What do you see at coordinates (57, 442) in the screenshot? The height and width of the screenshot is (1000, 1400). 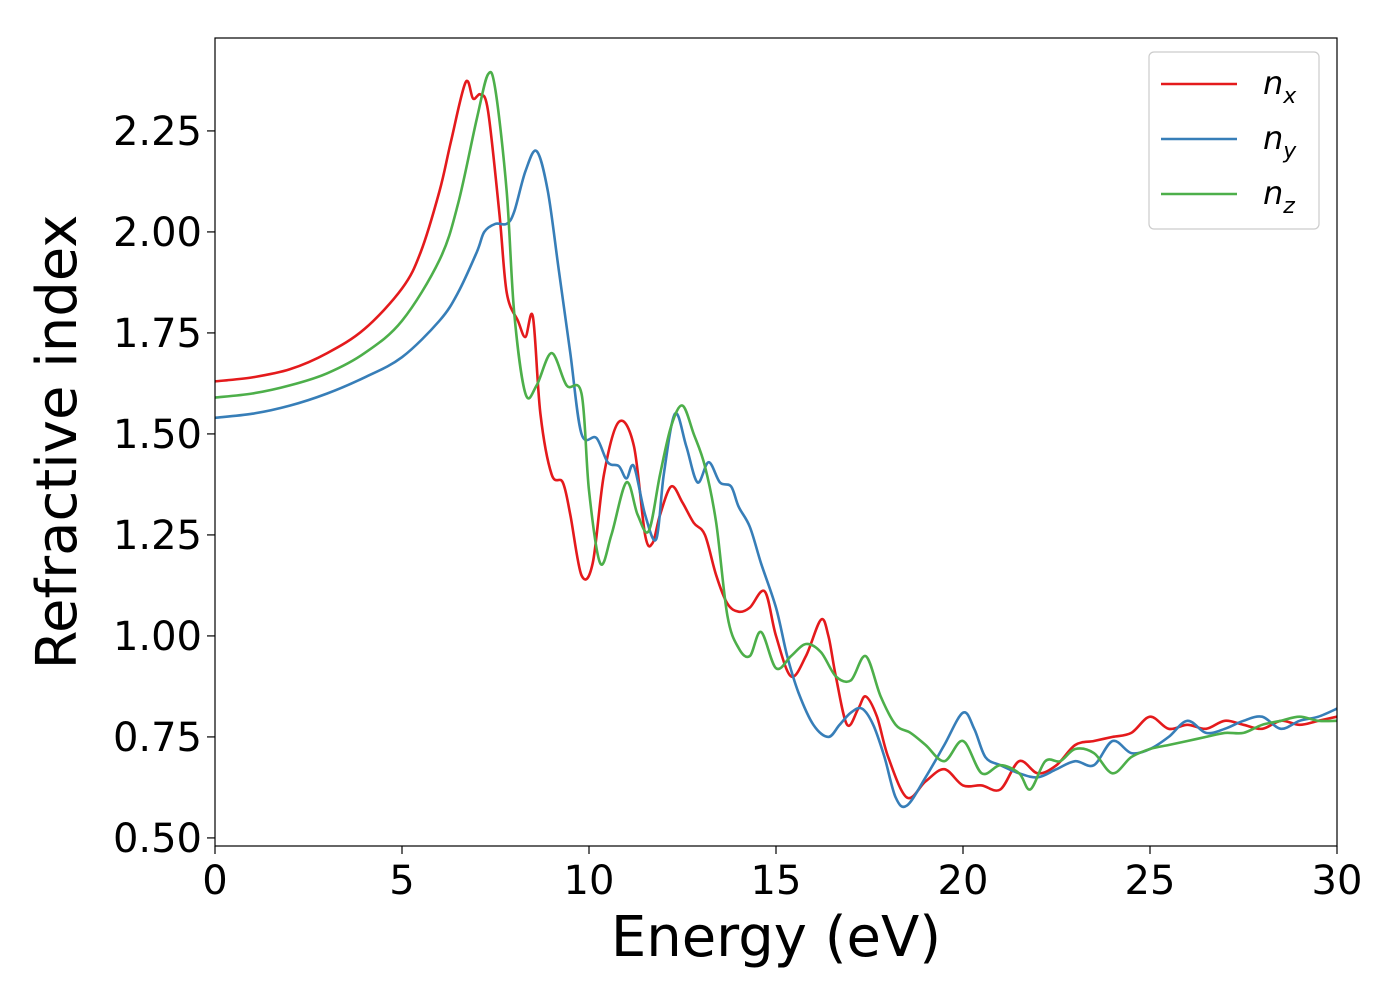 I see `y-axis-label: Refractive index` at bounding box center [57, 442].